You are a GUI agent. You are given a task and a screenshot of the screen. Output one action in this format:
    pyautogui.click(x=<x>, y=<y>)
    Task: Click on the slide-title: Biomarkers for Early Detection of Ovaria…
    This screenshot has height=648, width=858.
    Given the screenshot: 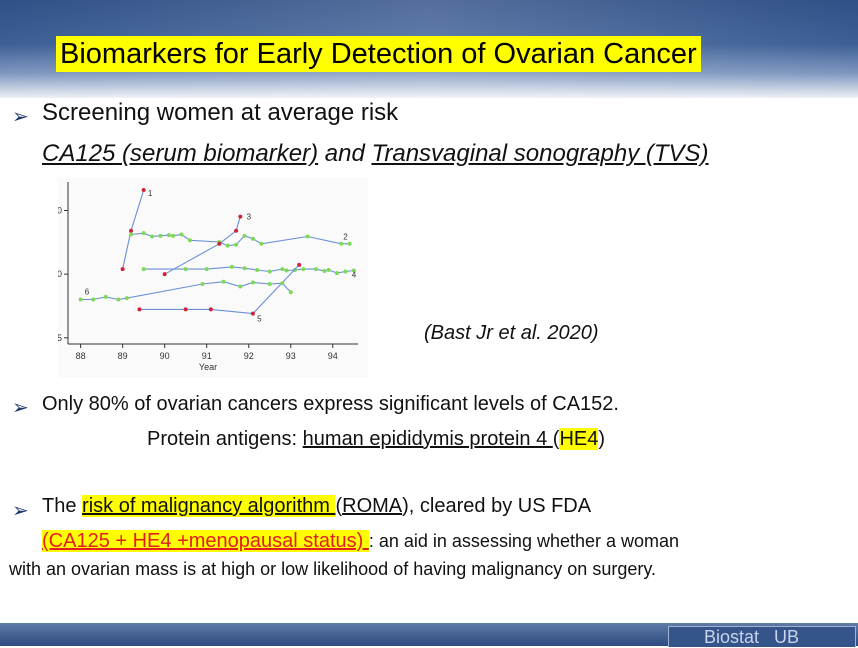 What is the action you would take?
    pyautogui.click(x=378, y=54)
    